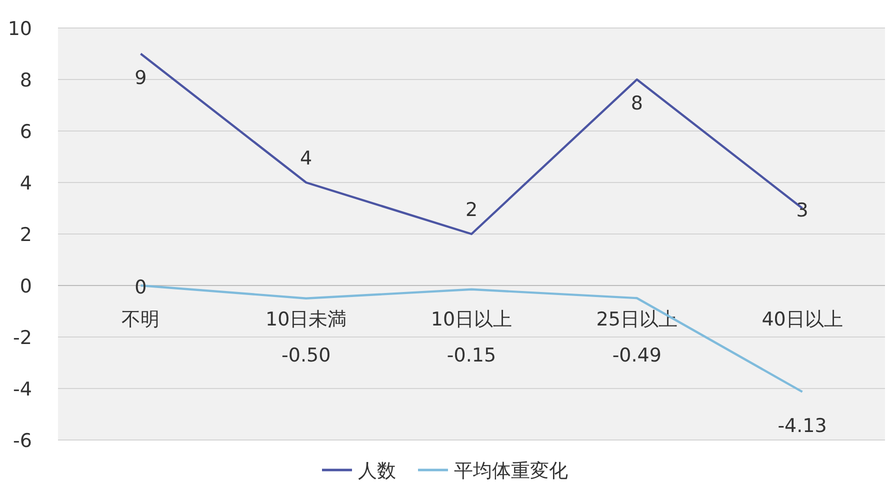 Image resolution: width=892 pixels, height=490 pixels. What do you see at coordinates (22, 338) in the screenshot?
I see `y-tick-label: -2` at bounding box center [22, 338].